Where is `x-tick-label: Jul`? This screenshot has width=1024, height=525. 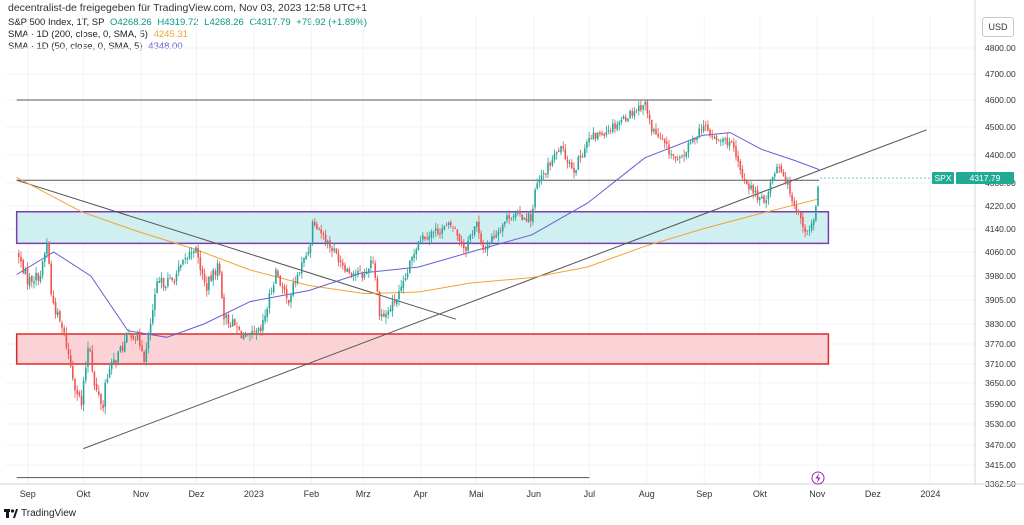 x-tick-label: Jul is located at coordinates (590, 494).